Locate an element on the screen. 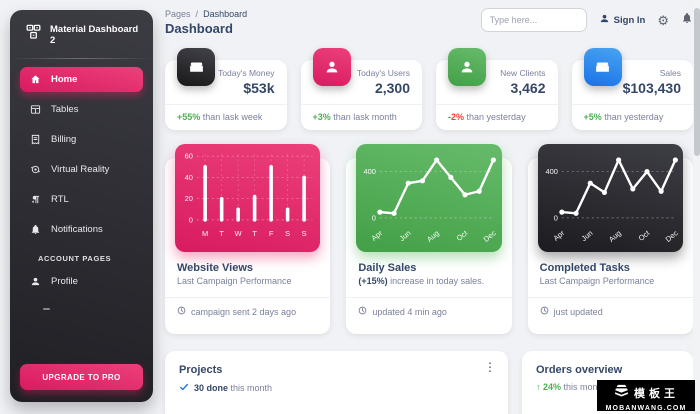 Image resolution: width=700 pixels, height=414 pixels. chart-footer: updated 4 min ago is located at coordinates (429, 311).